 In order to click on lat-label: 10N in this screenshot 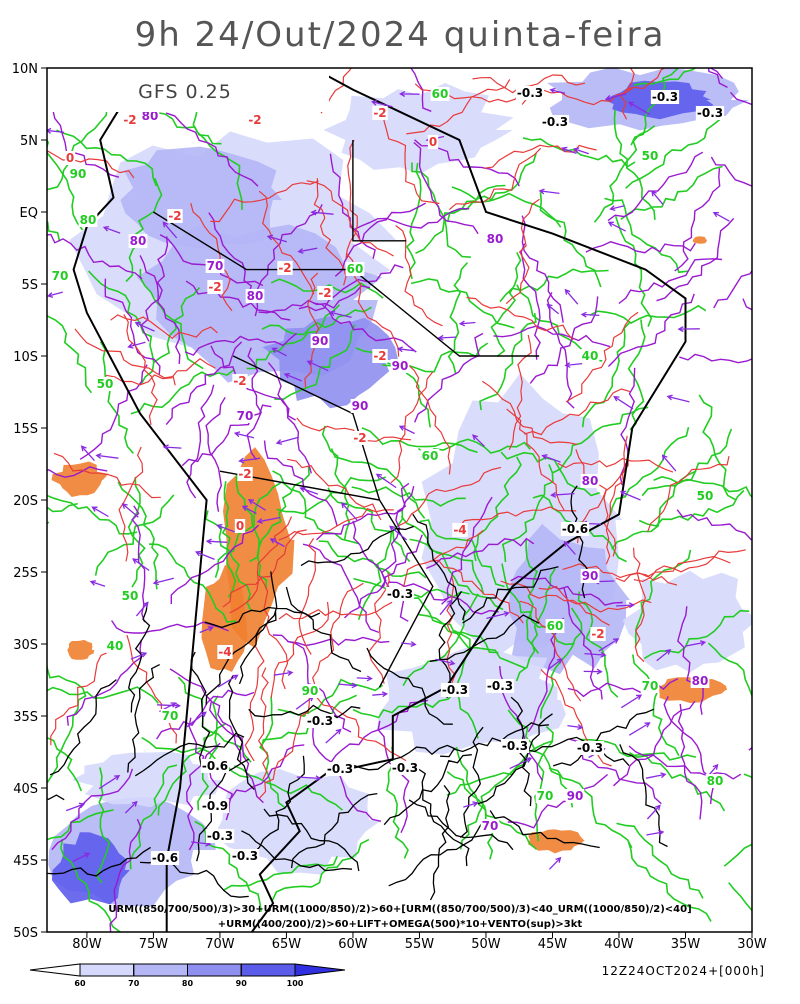, I will do `click(25, 69)`.